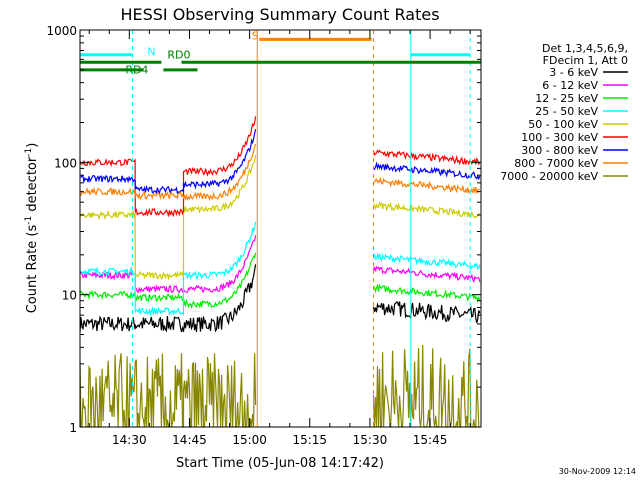 This screenshot has width=640, height=480. Describe the element at coordinates (430, 440) in the screenshot. I see `x-tick-label: 15:45` at that location.